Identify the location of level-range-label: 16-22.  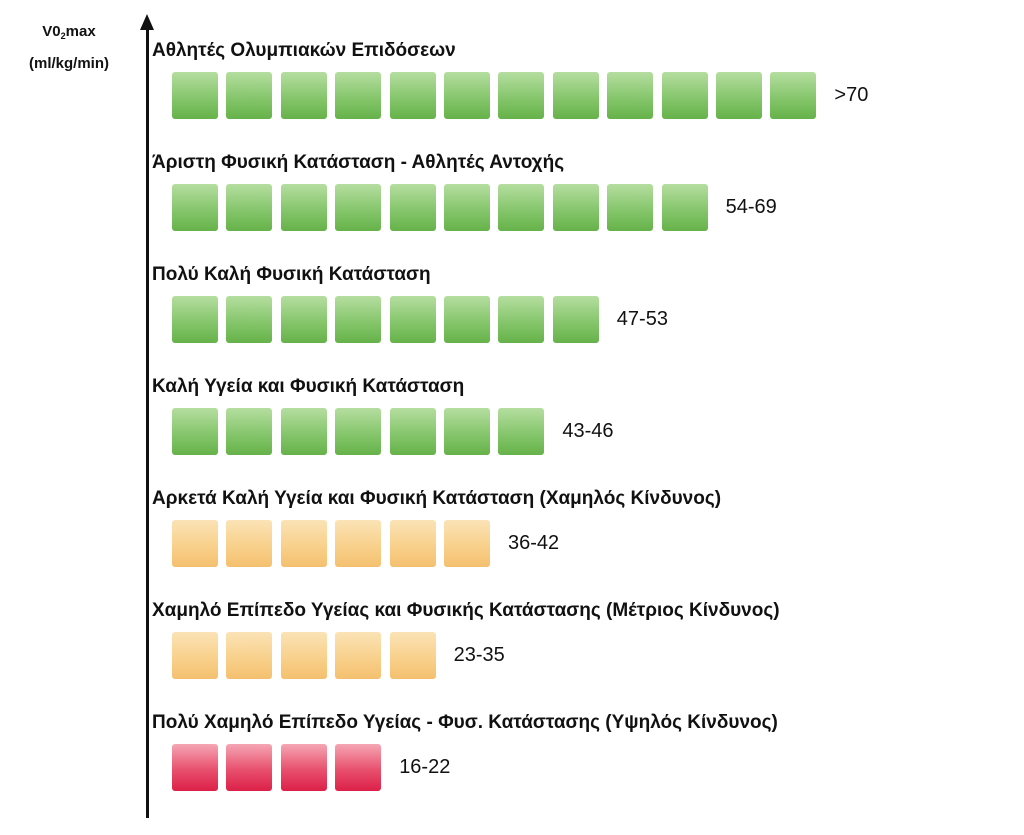
(425, 767).